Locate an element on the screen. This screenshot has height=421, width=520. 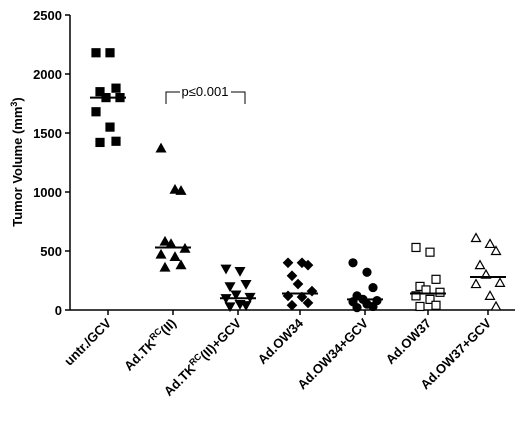
y-axis-label-part: Tumor Volume (mm is located at coordinates (17, 167).